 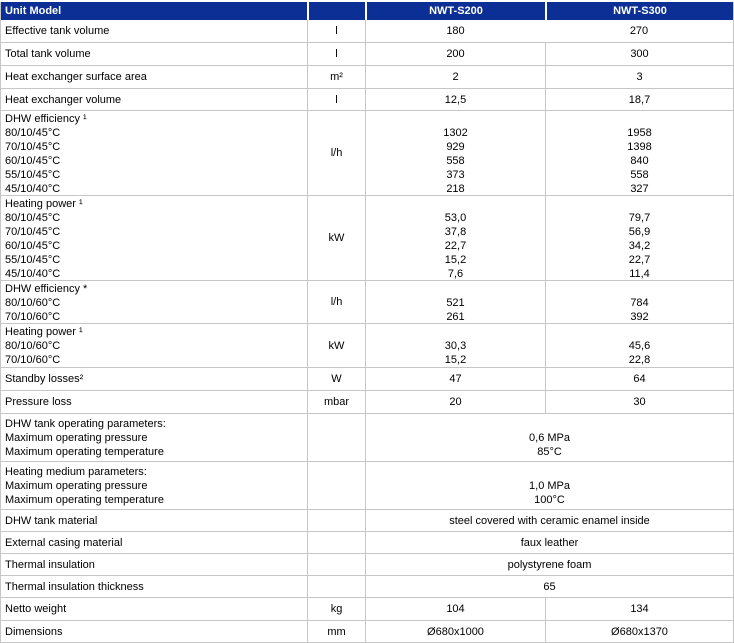 What do you see at coordinates (154, 11) in the screenshot?
I see `header-unit-model: Unit Model` at bounding box center [154, 11].